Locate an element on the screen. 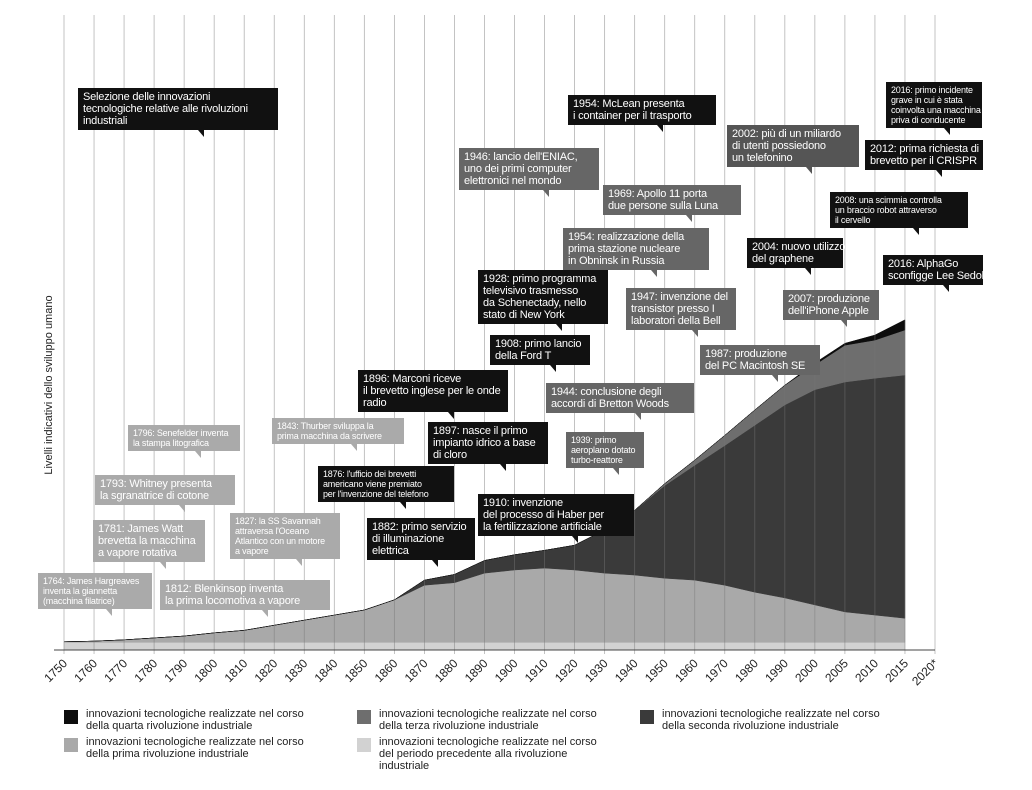 The width and height of the screenshot is (1032, 790). x-tick-label: 1820 is located at coordinates (266, 670).